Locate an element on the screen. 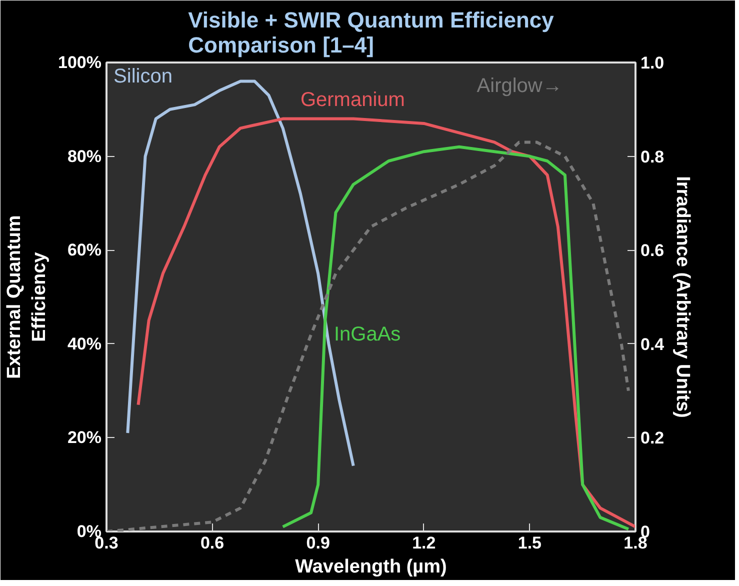 Image resolution: width=739 pixels, height=586 pixels. y2-tick-label: 0.8 is located at coordinates (652, 156).